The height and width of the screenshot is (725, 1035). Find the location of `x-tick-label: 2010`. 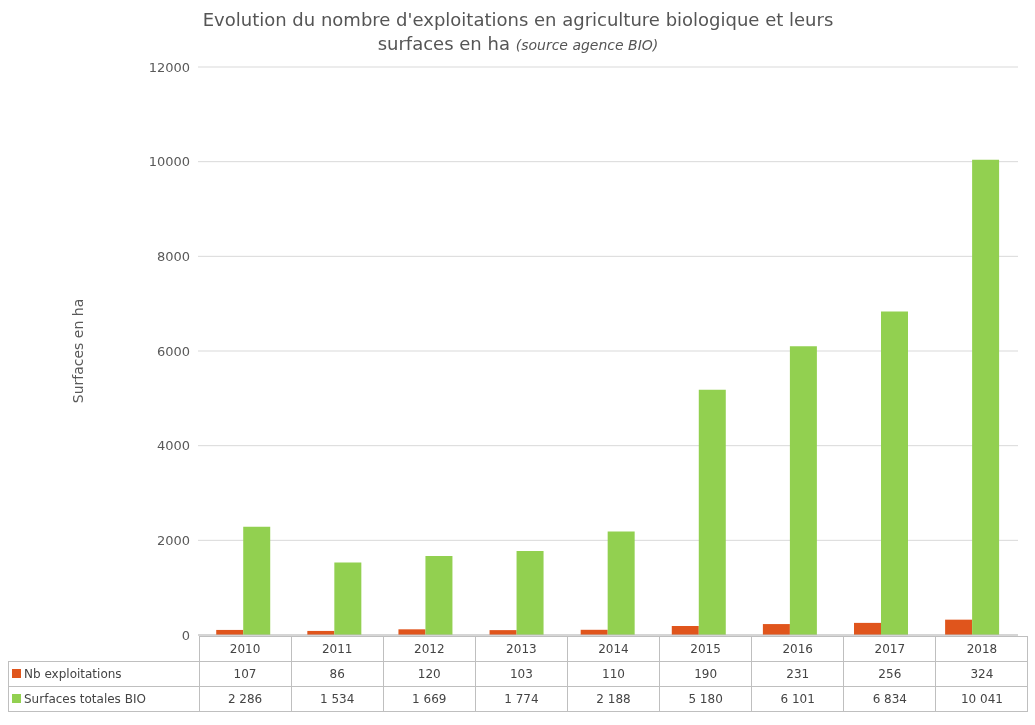

x-tick-label: 2010 is located at coordinates (245, 649).